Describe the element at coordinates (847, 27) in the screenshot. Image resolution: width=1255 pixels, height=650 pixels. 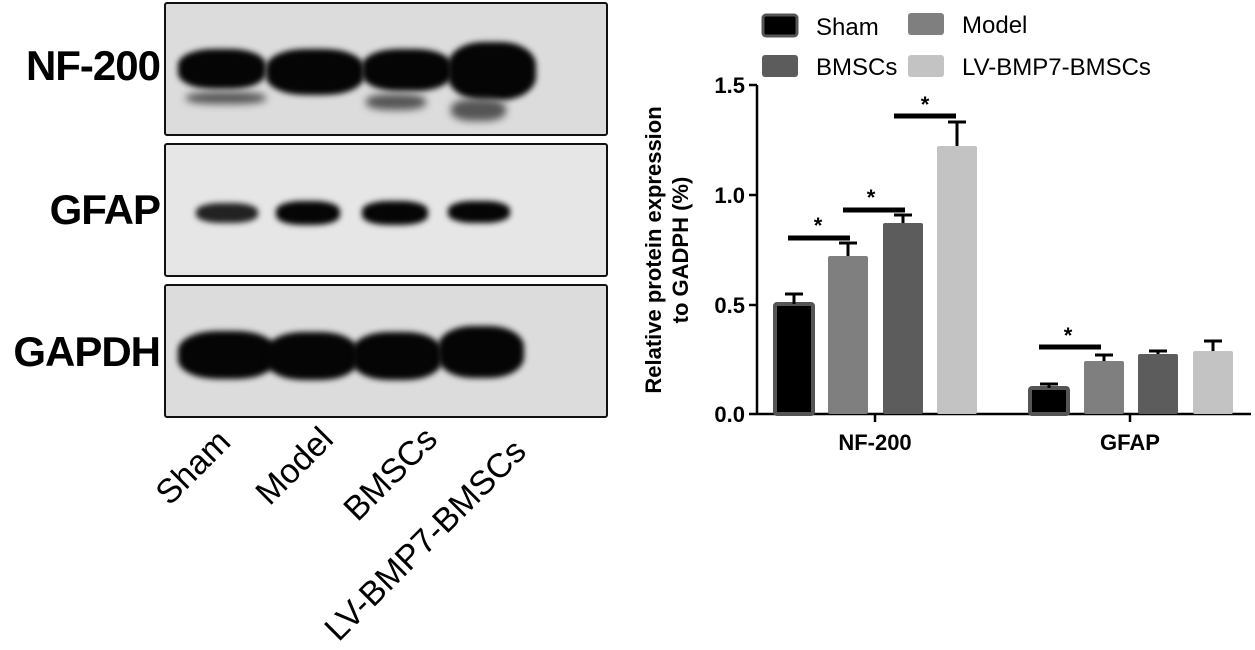
I see `legend-label-sham: Sham` at that location.